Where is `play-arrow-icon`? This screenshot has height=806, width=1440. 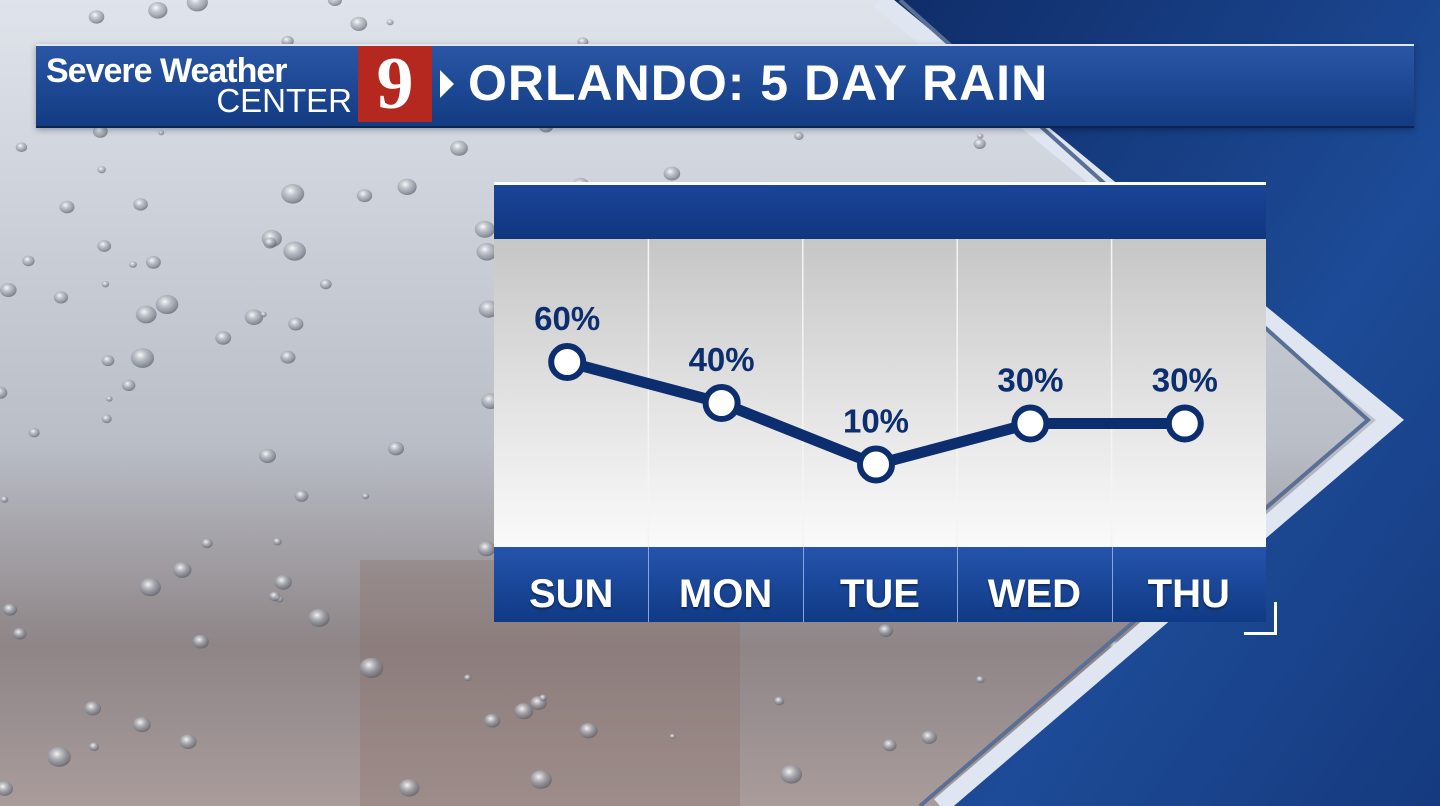 play-arrow-icon is located at coordinates (447, 84).